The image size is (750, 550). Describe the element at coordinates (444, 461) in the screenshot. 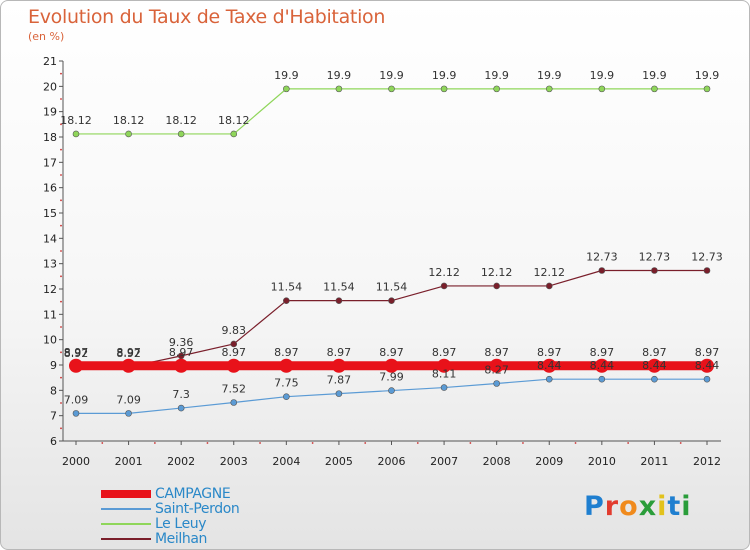

I see `x-tick-label: 2007` at that location.